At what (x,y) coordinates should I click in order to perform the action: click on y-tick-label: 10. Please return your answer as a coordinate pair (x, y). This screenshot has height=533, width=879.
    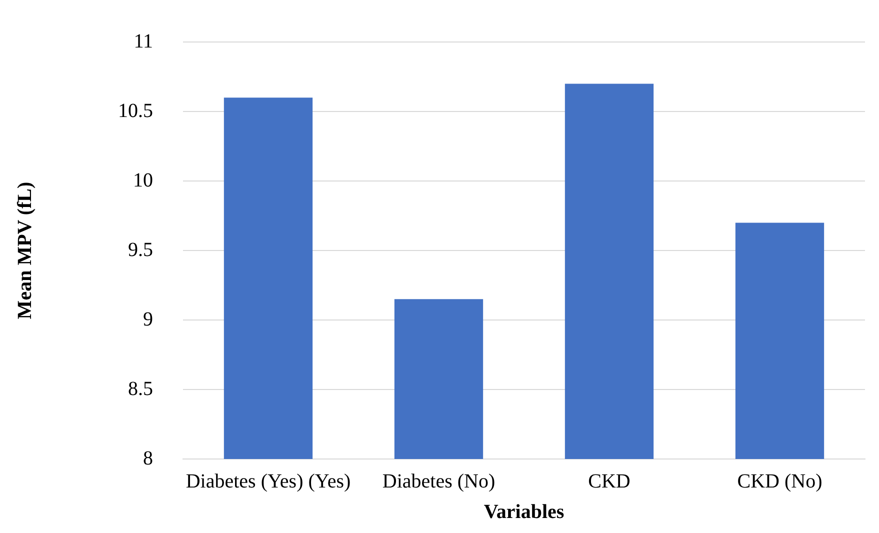
    Looking at the image, I should click on (143, 180).